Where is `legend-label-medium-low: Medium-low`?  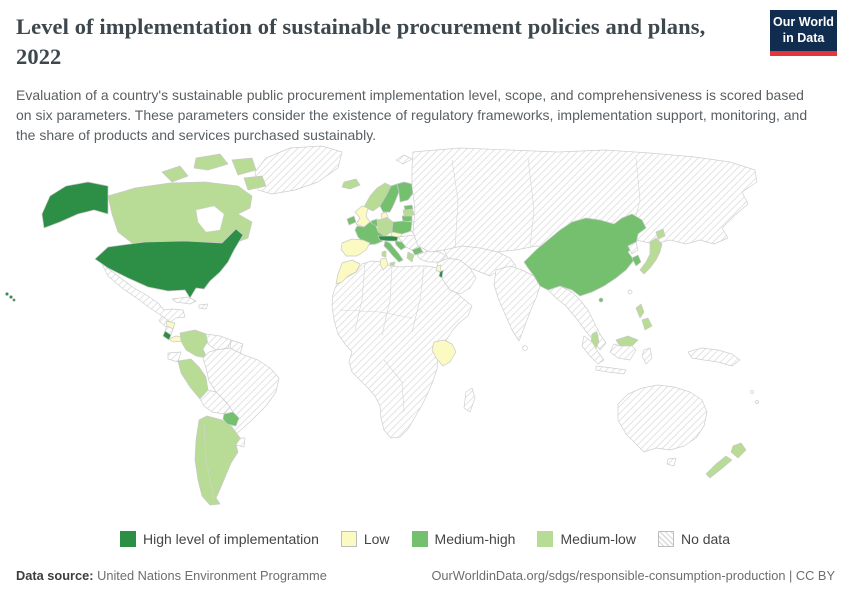
legend-label-medium-low: Medium-low is located at coordinates (598, 539).